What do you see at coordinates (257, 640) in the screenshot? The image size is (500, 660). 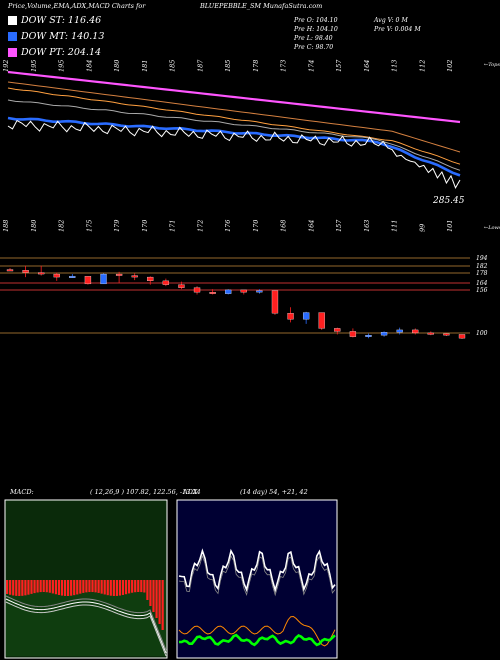 I see `plus-di-line` at bounding box center [257, 640].